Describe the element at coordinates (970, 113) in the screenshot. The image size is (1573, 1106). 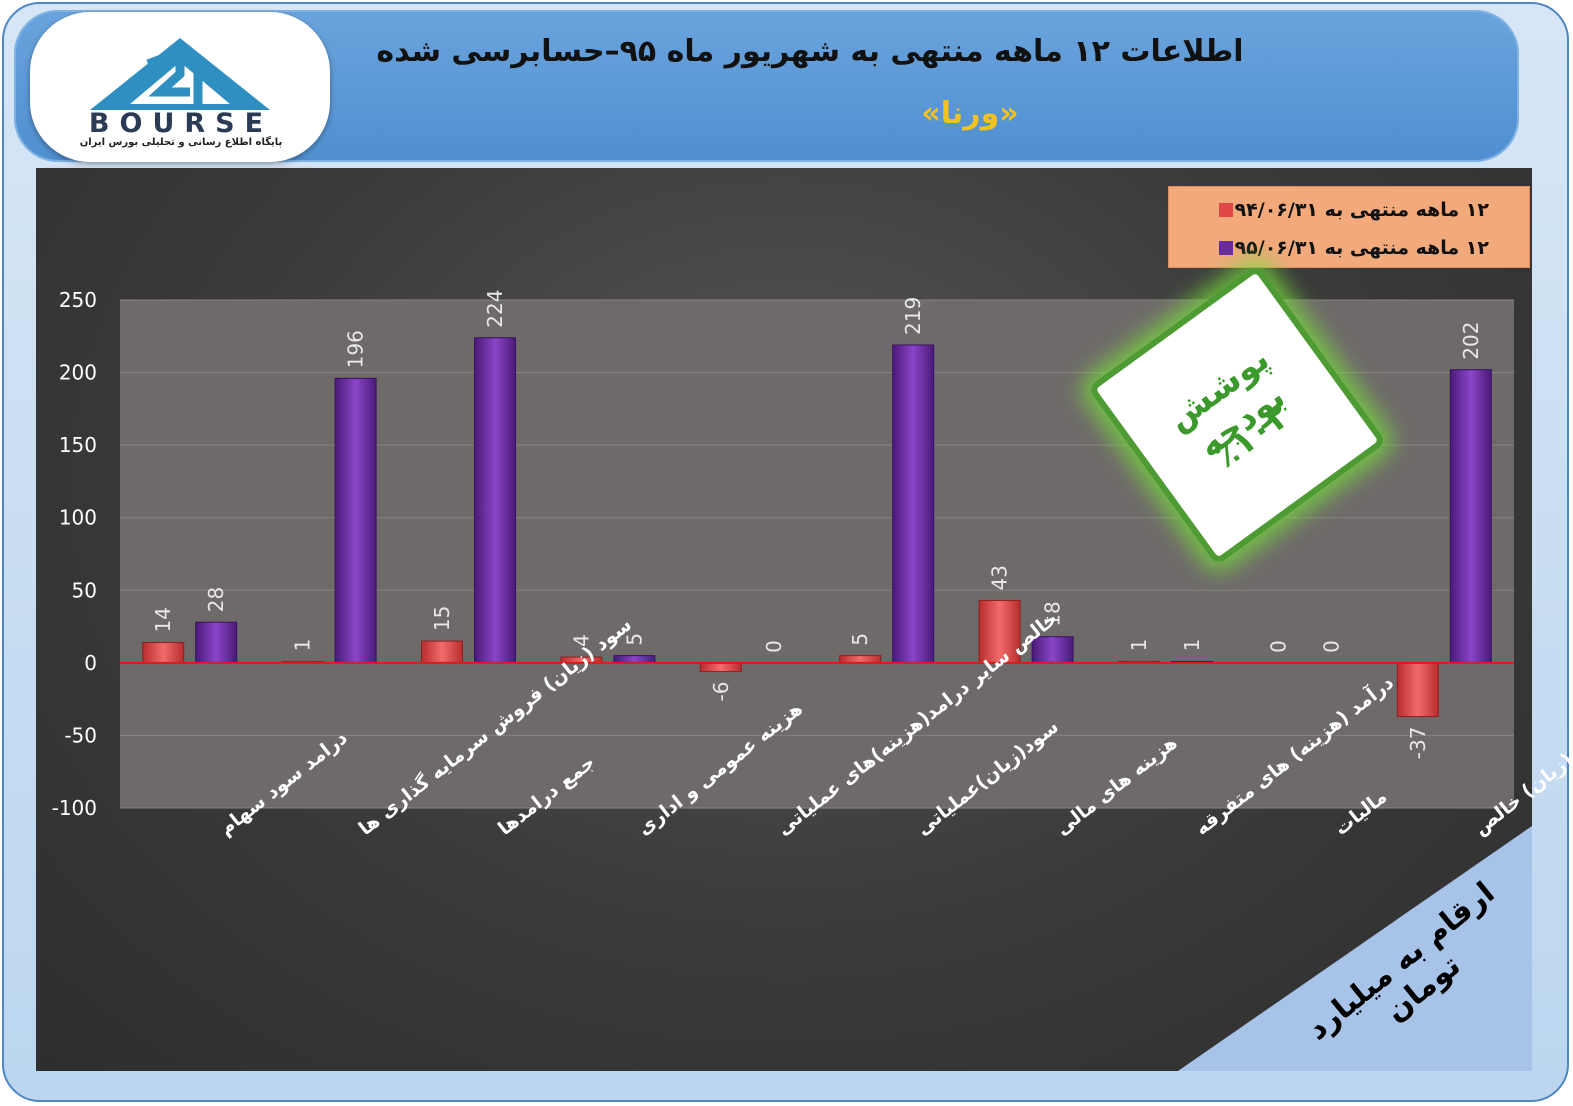
I see `page-subtitle: «ورنا»` at that location.